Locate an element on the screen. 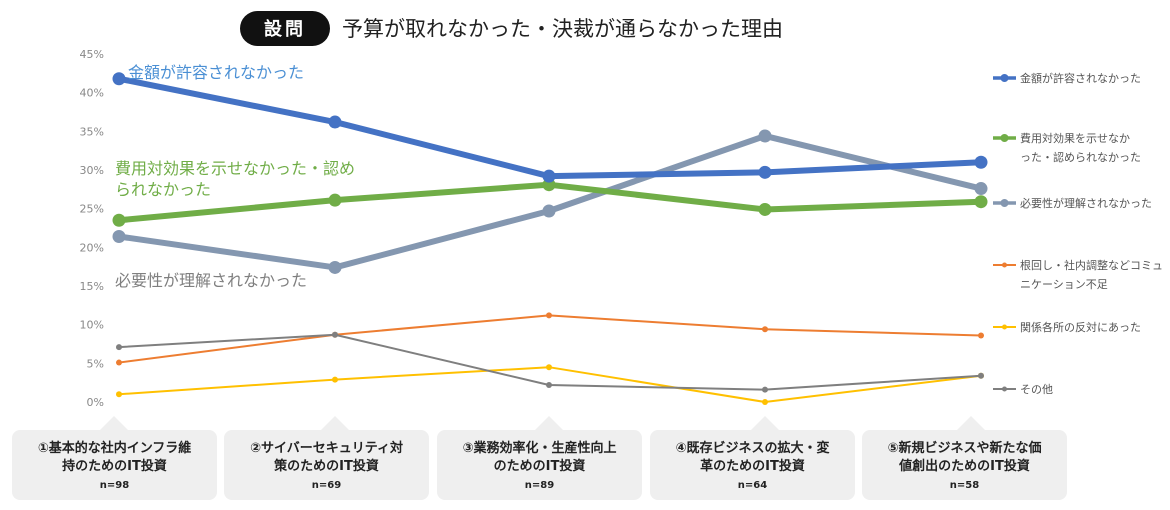 Image resolution: width=1170 pixels, height=510 pixels. header-badge-label: 設問 is located at coordinates (285, 29).